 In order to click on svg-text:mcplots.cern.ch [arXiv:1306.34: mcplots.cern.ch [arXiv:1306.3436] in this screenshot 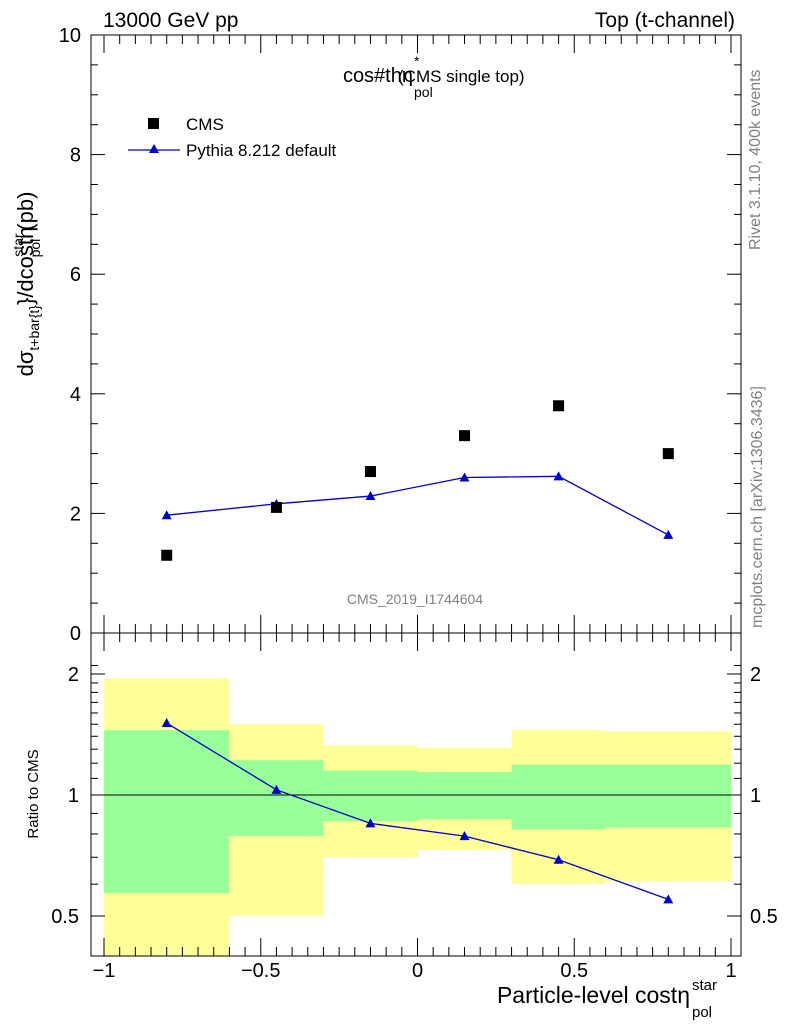, I will do `click(757, 507)`.